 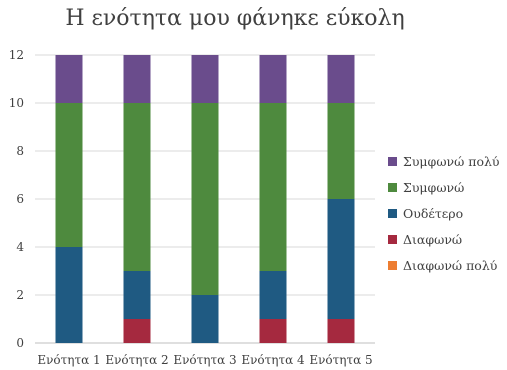 What do you see at coordinates (273, 360) in the screenshot?
I see `x-tick-label: Ενότητα 4` at bounding box center [273, 360].